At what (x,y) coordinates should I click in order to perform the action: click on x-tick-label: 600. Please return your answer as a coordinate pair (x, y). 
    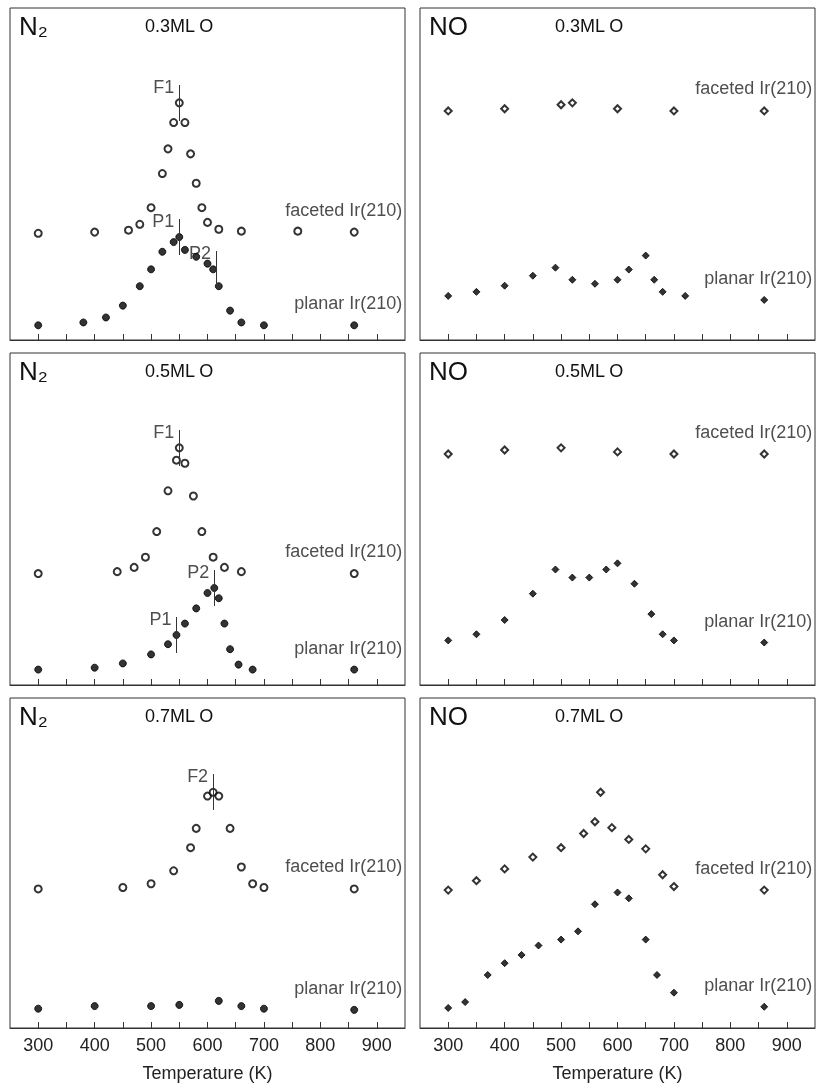
    Looking at the image, I should click on (207, 1045).